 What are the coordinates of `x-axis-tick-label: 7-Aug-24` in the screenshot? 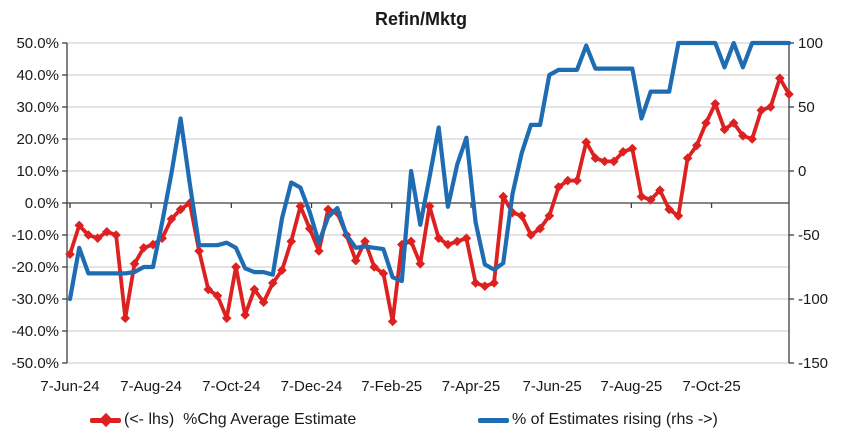 It's located at (151, 386).